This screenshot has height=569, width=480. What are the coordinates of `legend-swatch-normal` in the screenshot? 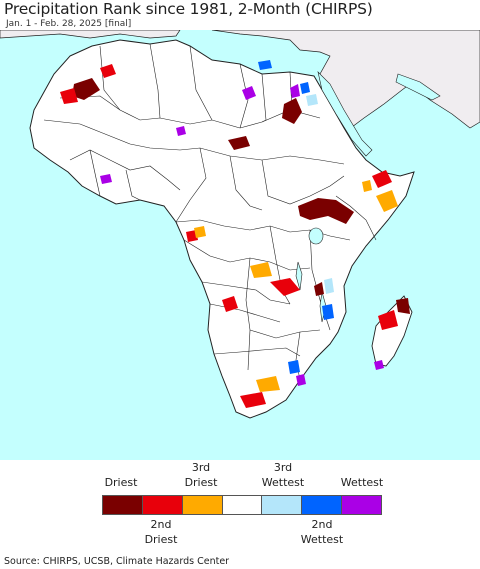 It's located at (242, 505).